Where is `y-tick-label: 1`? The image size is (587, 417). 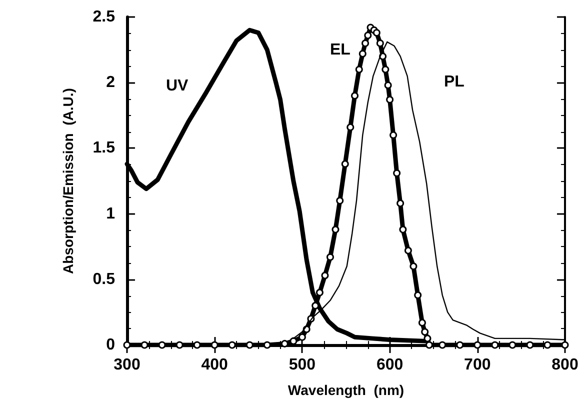 y-tick-label: 1 is located at coordinates (111, 213).